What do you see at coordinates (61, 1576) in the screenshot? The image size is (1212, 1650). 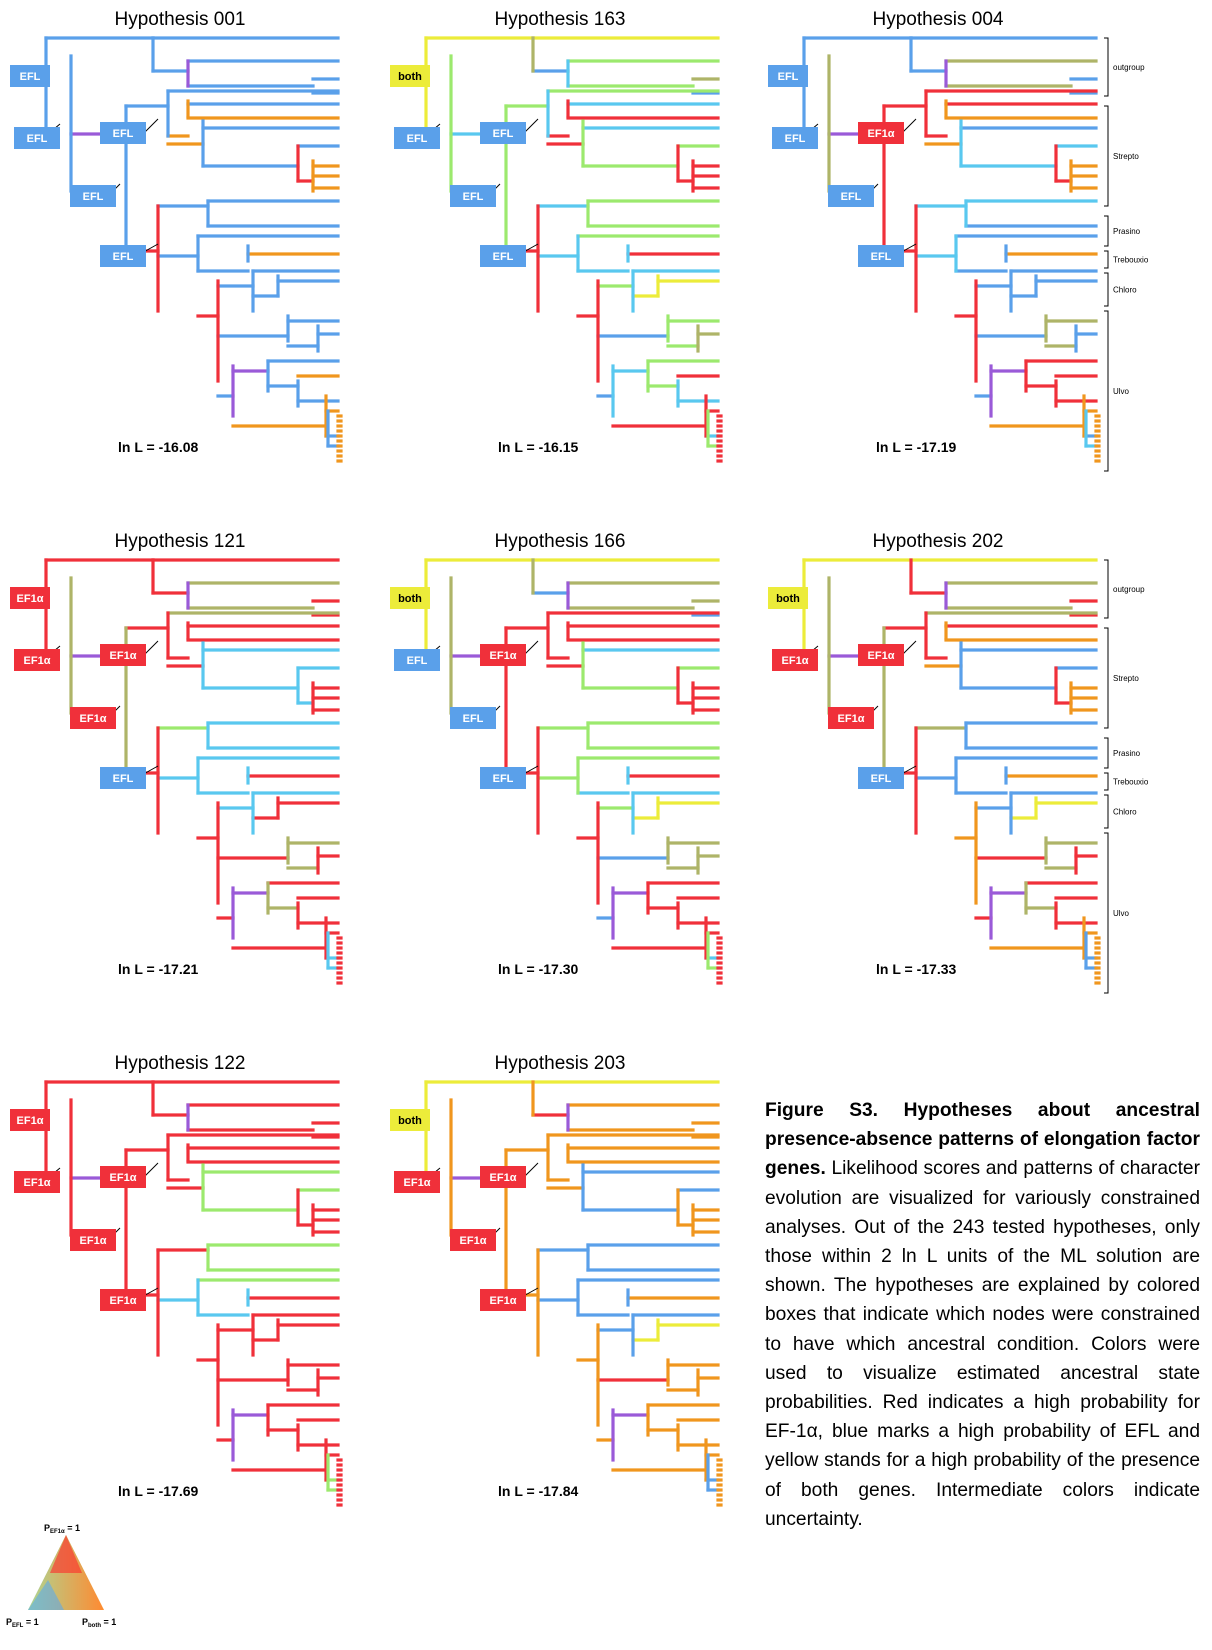 I see `probability-legend: PEF1α = 1 PEFL = 1 Pboth = 1` at bounding box center [61, 1576].